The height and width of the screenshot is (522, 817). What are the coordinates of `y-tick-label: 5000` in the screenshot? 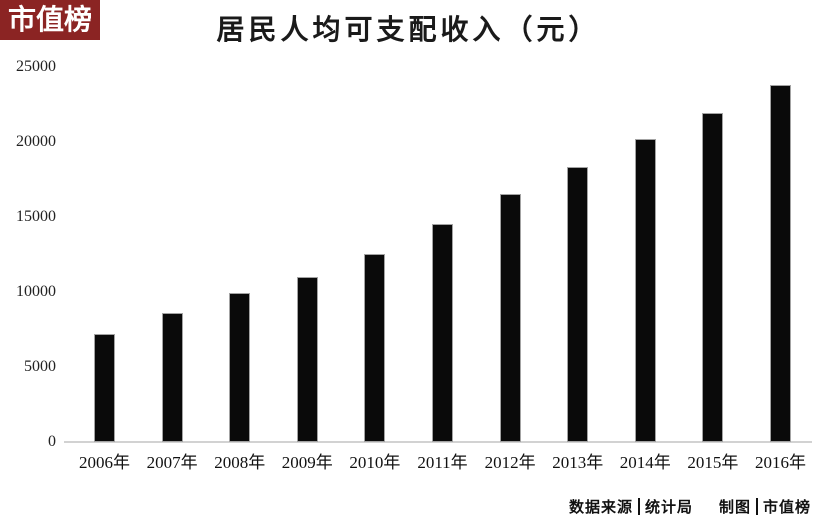 It's located at (40, 366).